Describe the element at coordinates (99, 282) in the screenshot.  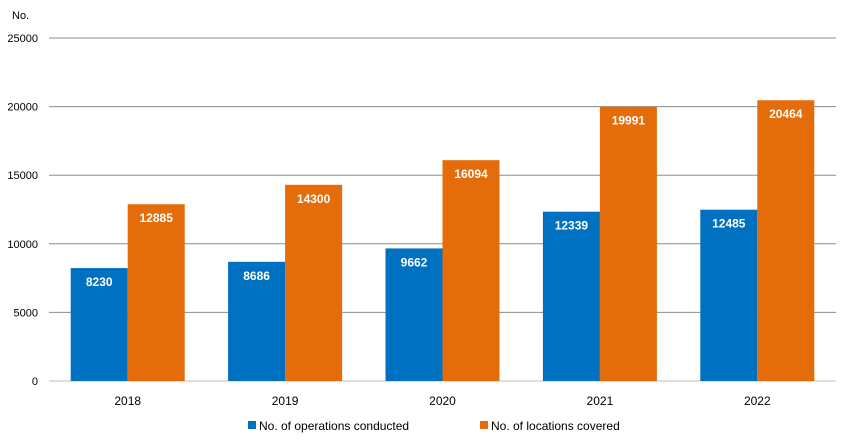
I see `data-label: 8230` at that location.